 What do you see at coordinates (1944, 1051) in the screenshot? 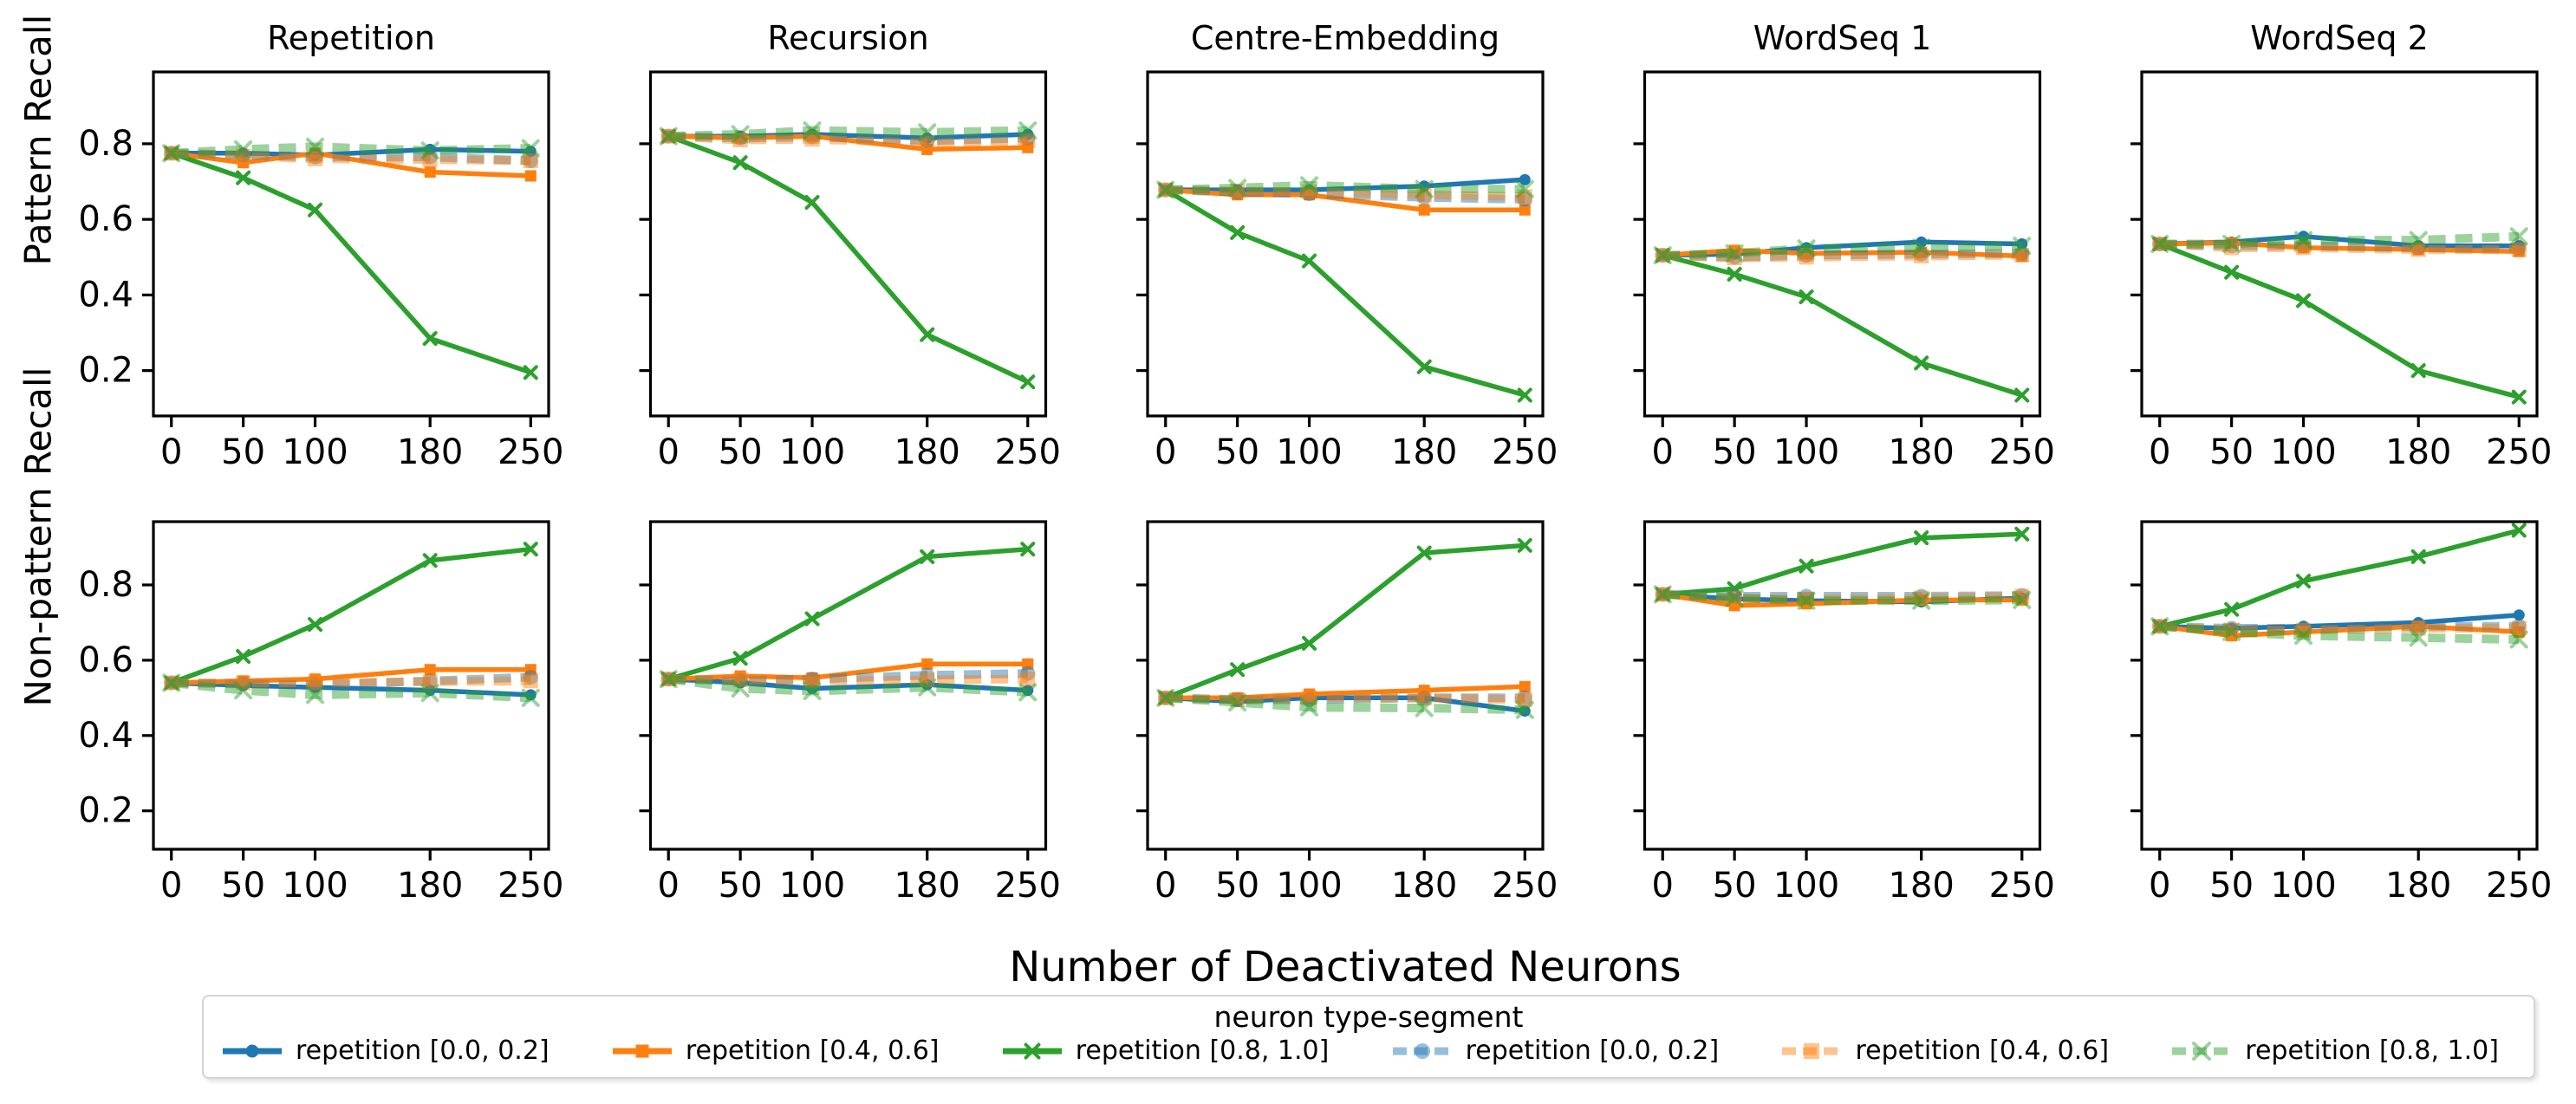
I see `legend-entry: repetition [0.4, 0.6]` at bounding box center [1944, 1051].